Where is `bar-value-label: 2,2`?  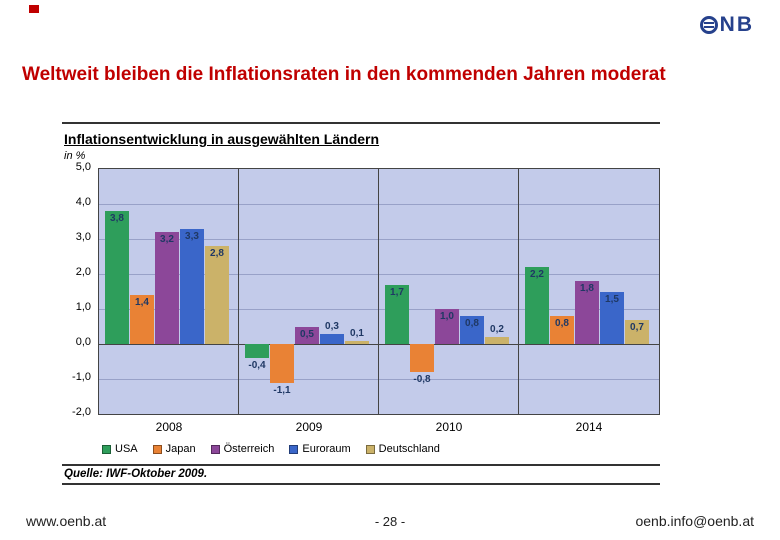 bar-value-label: 2,2 is located at coordinates (537, 274).